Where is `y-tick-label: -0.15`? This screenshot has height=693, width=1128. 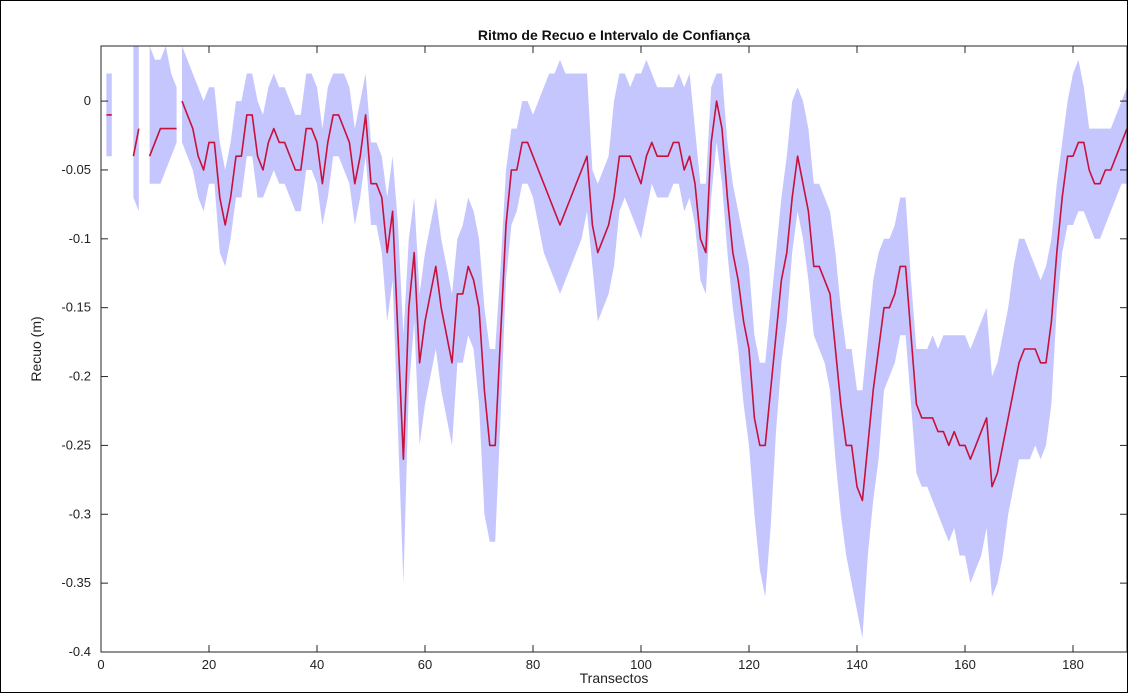 y-tick-label: -0.15 is located at coordinates (76, 307).